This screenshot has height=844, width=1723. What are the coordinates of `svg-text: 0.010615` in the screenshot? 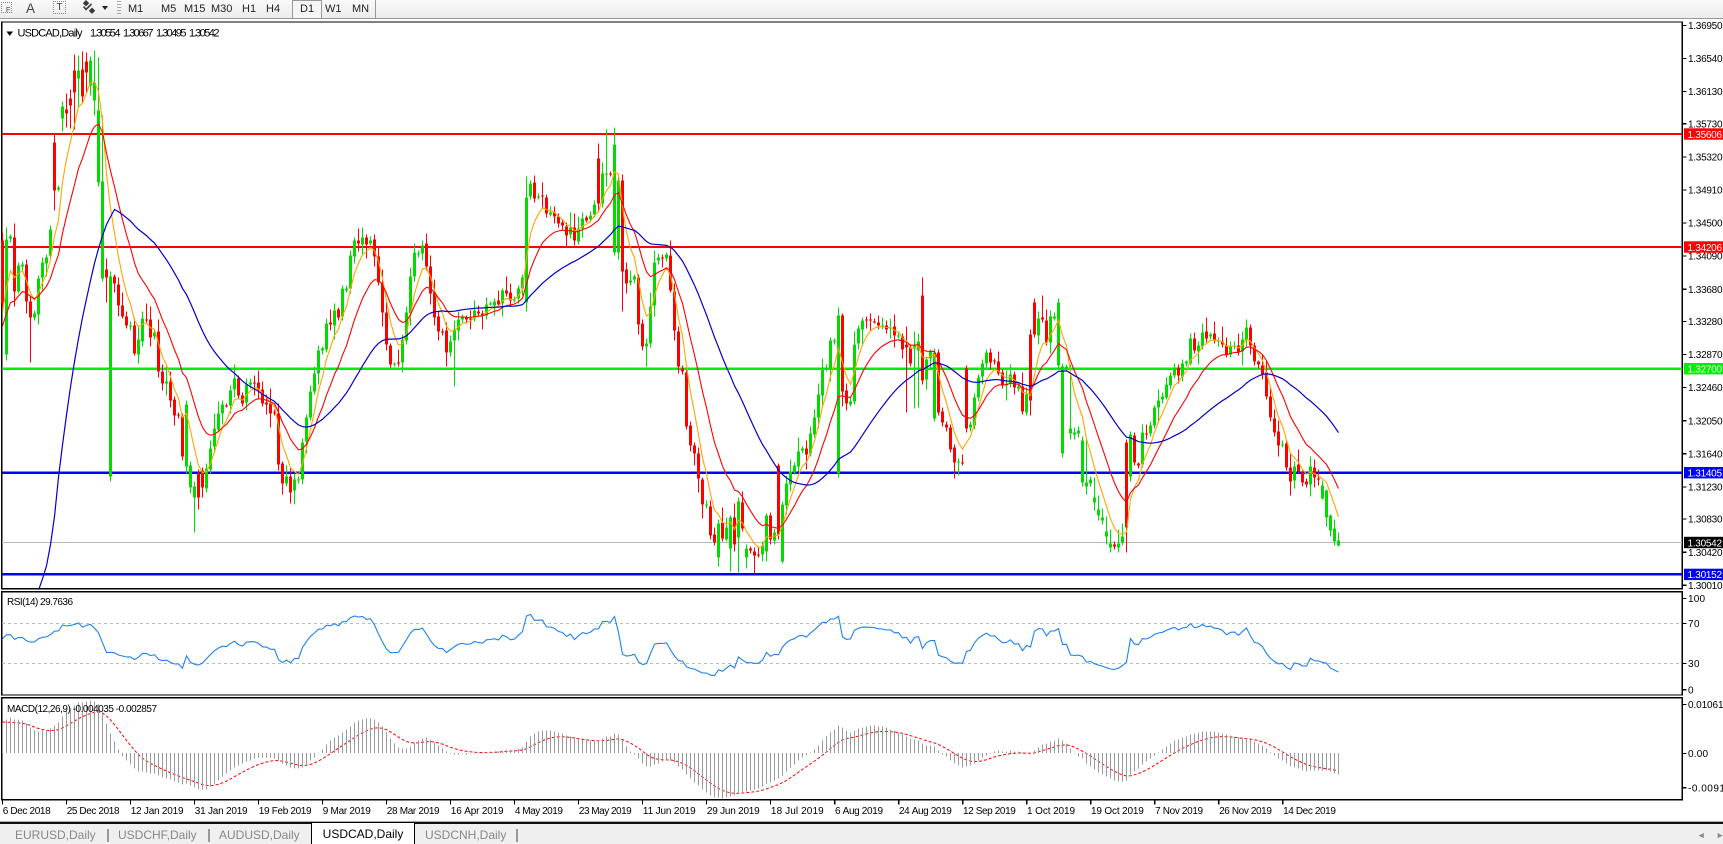 It's located at (1705, 705).